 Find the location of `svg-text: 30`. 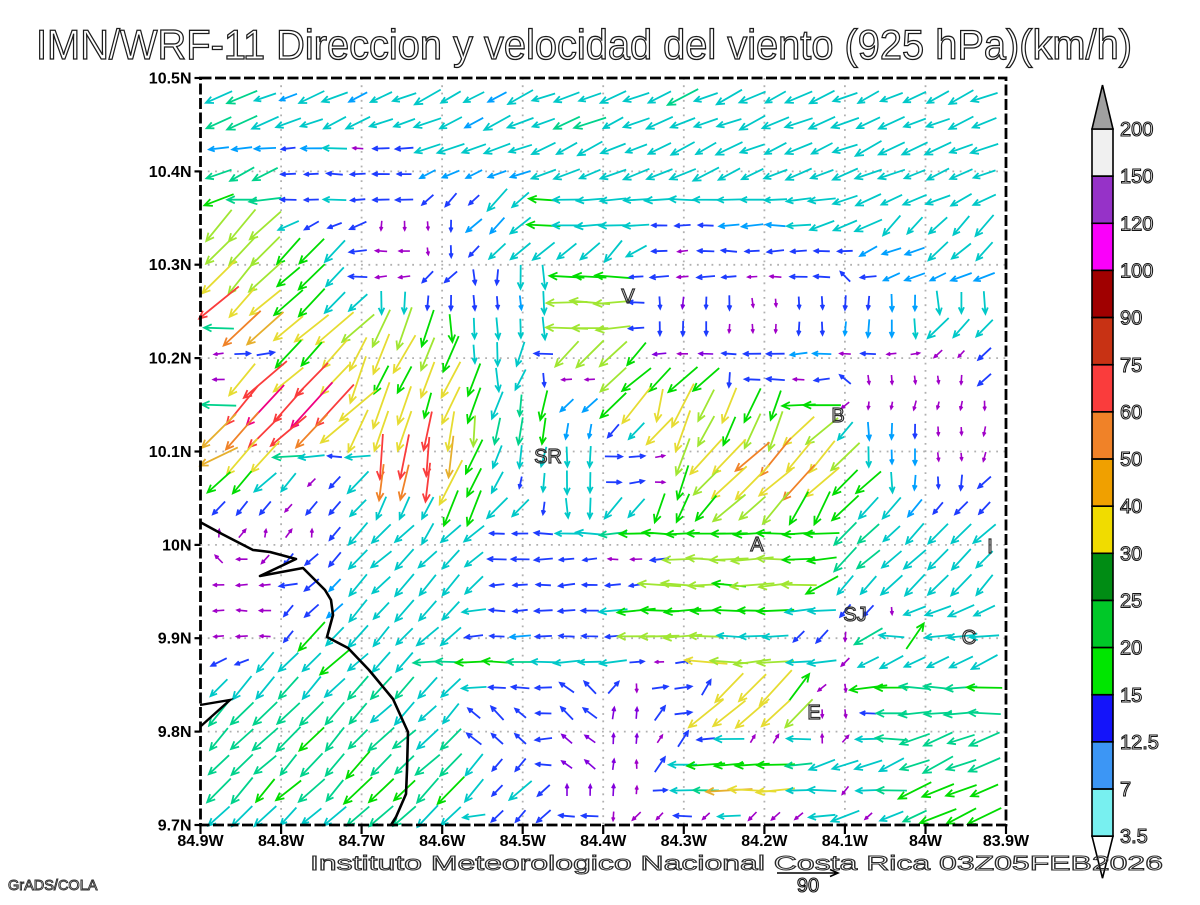

svg-text: 30 is located at coordinates (1131, 554).